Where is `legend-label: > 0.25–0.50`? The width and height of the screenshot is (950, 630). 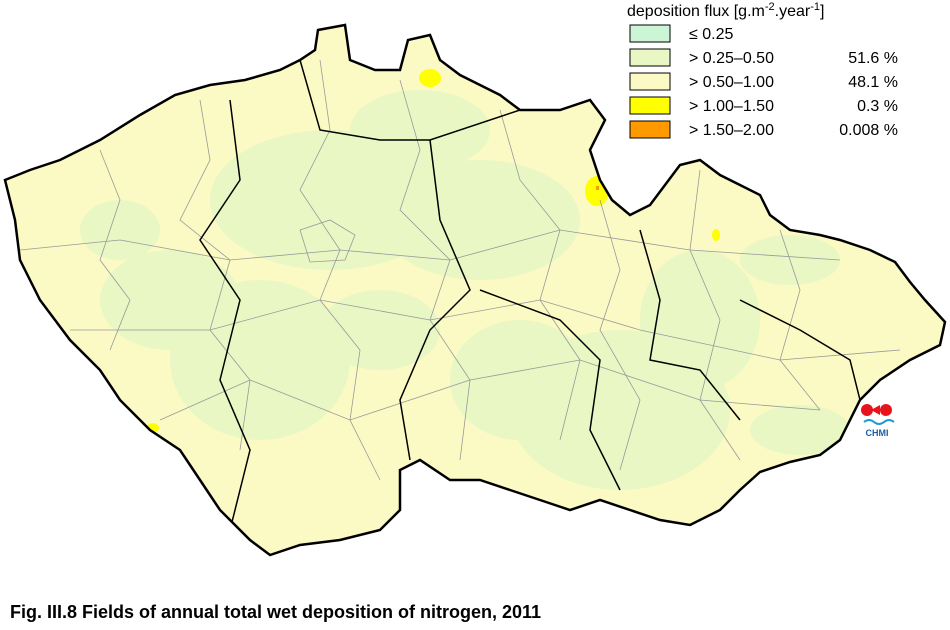
legend-label: > 0.25–0.50 is located at coordinates (731, 58).